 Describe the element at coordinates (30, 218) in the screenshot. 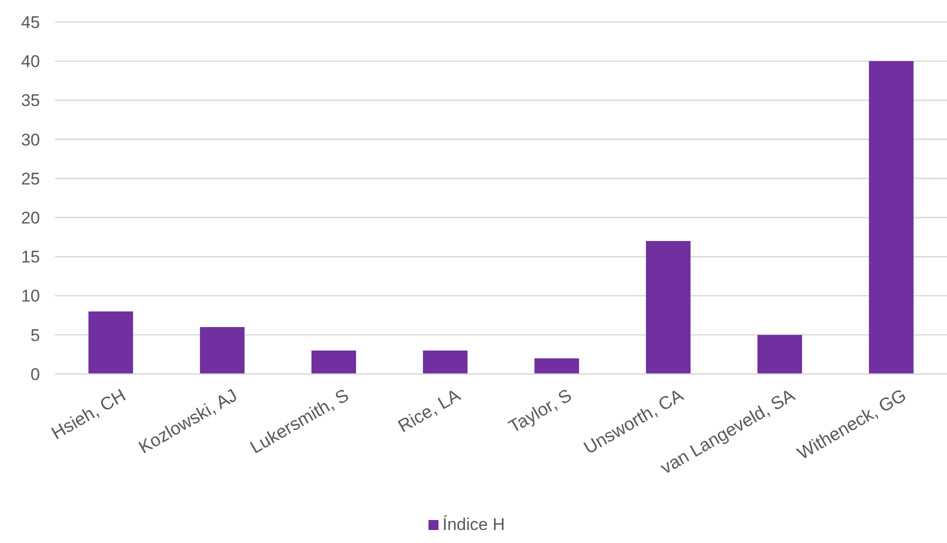

I see `y-tick-label: 20` at that location.